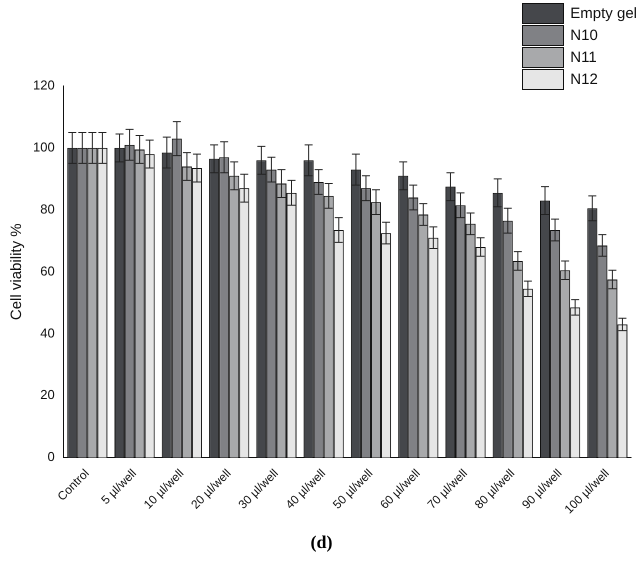 This screenshot has width=643, height=572. Describe the element at coordinates (51, 456) in the screenshot. I see `y-tick-label: 0` at that location.